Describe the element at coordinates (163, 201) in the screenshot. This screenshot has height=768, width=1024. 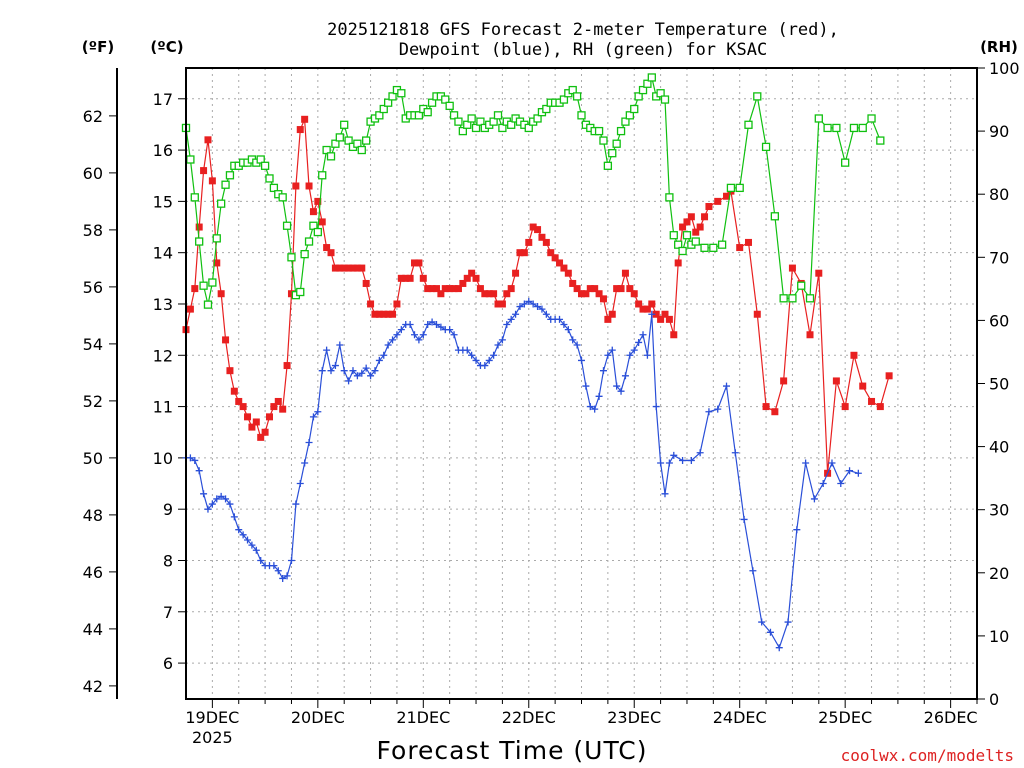
I see `celsius-tick-label: 15` at that location.